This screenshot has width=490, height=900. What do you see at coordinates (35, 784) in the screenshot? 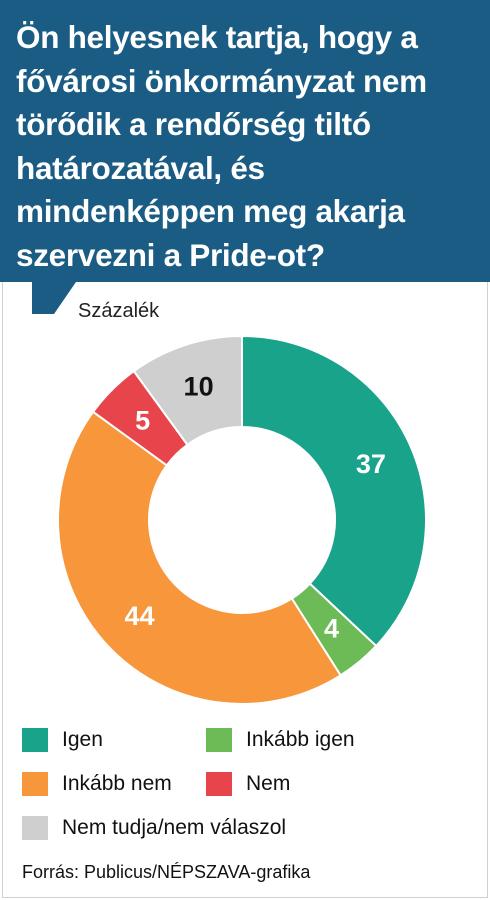
I see `legend-swatch-inkabb-nem` at bounding box center [35, 784].